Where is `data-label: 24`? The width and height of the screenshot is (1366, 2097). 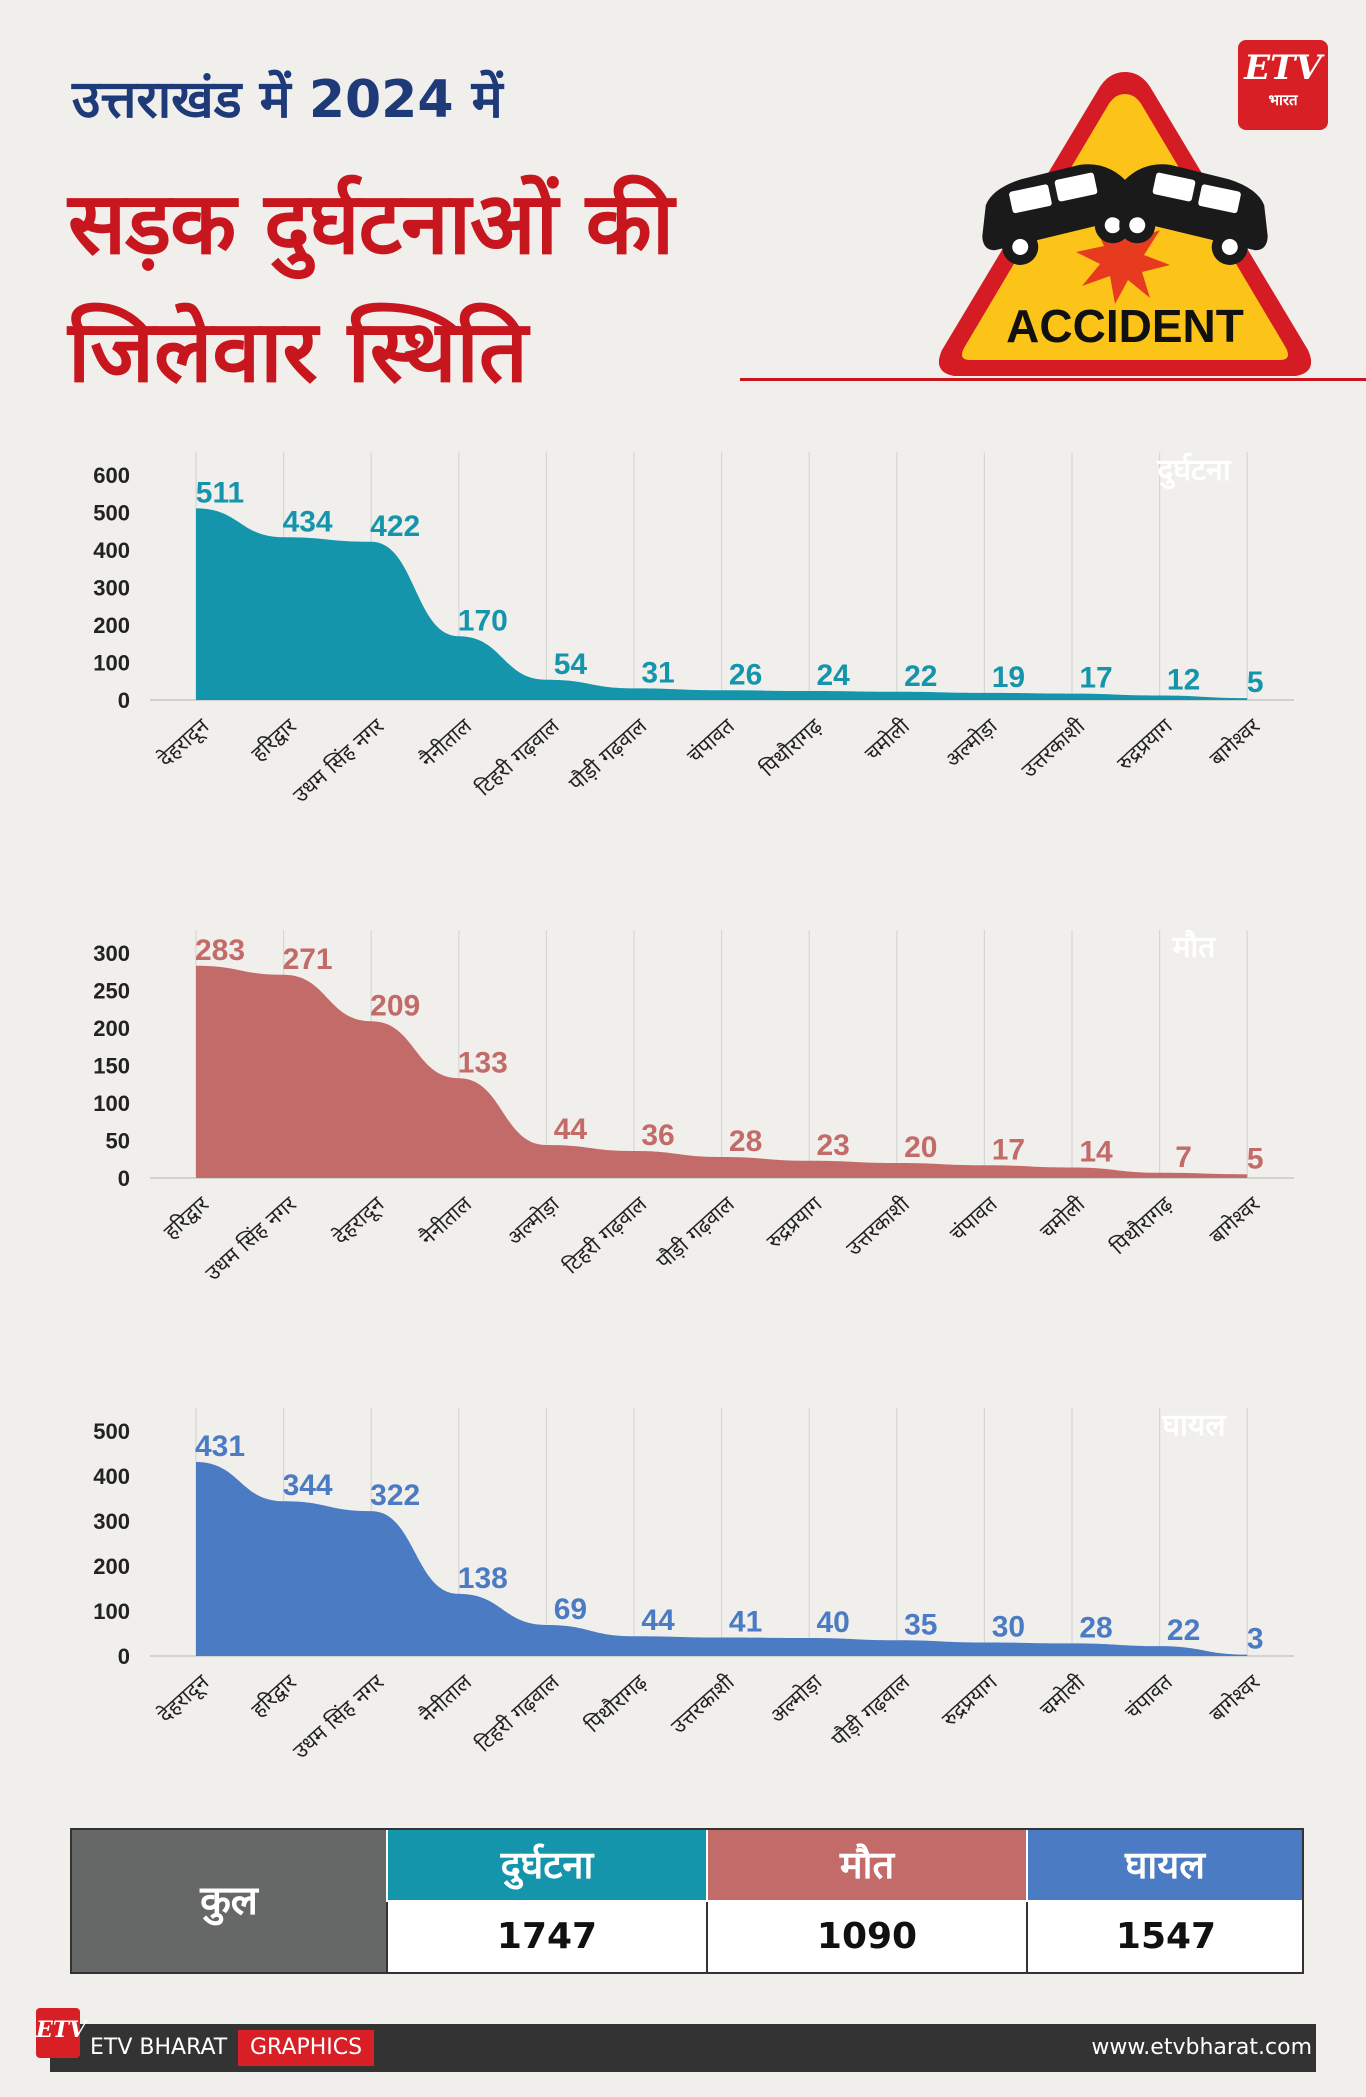 data-label: 24 is located at coordinates (834, 675).